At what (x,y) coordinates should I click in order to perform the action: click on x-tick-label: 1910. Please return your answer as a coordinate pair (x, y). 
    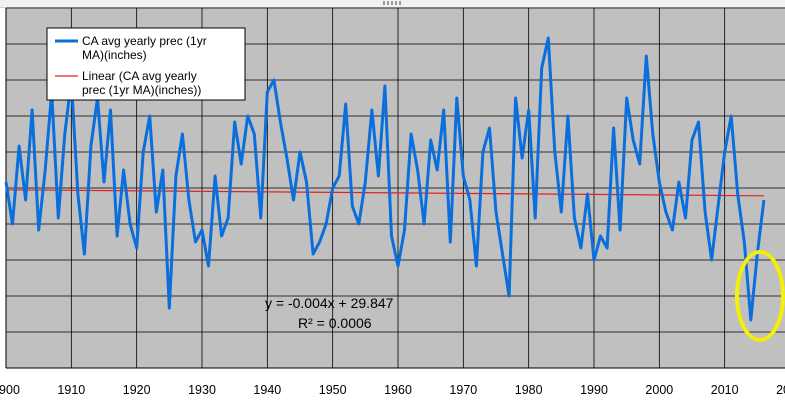
    Looking at the image, I should click on (71, 390).